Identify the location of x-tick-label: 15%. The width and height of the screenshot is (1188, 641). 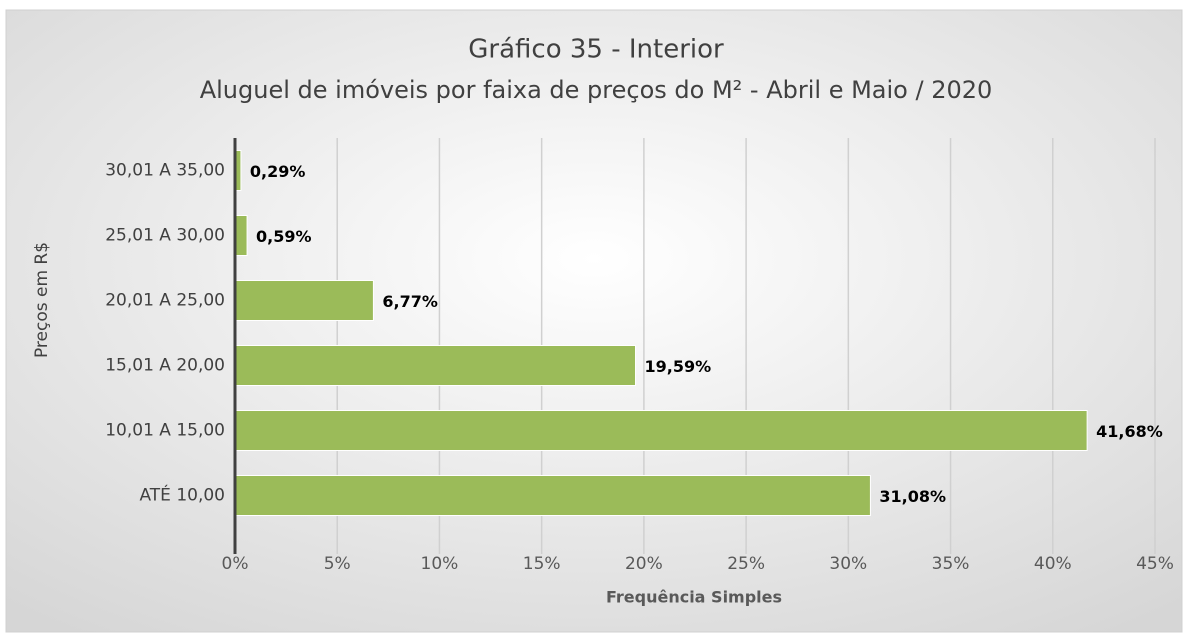
(542, 564).